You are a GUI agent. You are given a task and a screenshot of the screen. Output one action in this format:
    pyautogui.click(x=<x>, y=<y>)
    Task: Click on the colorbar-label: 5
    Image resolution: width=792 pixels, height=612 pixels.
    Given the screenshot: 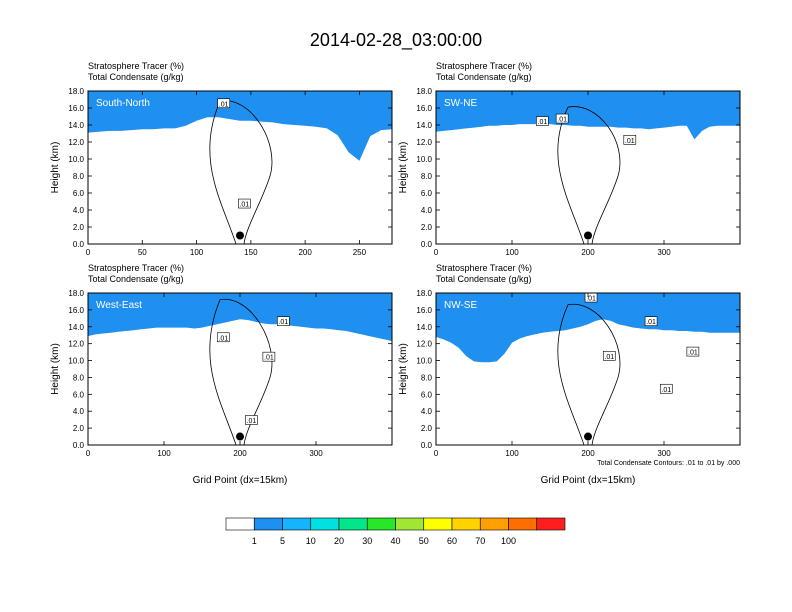 What is the action you would take?
    pyautogui.click(x=282, y=541)
    